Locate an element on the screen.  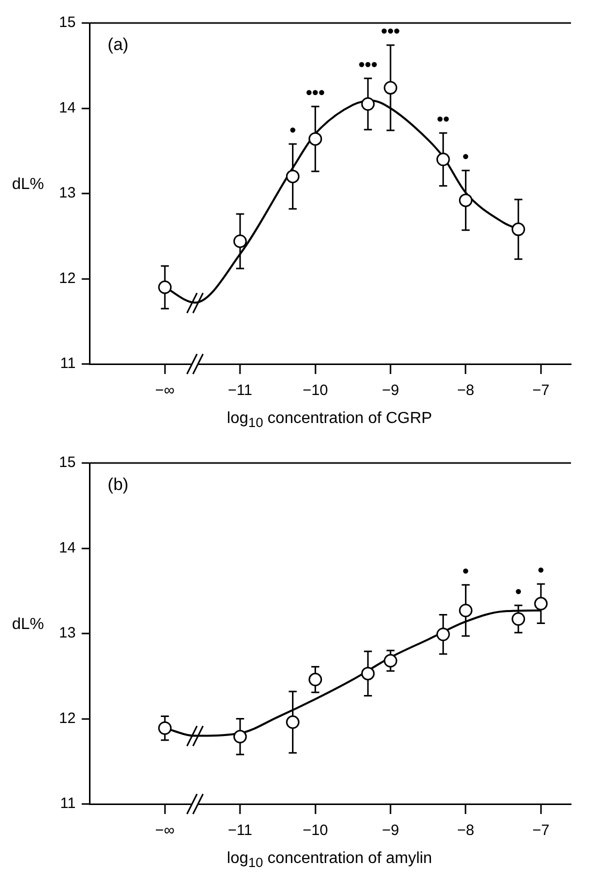
x-axis-title: log$_{10}$ concentration of amylin is located at coordinates (330, 860).